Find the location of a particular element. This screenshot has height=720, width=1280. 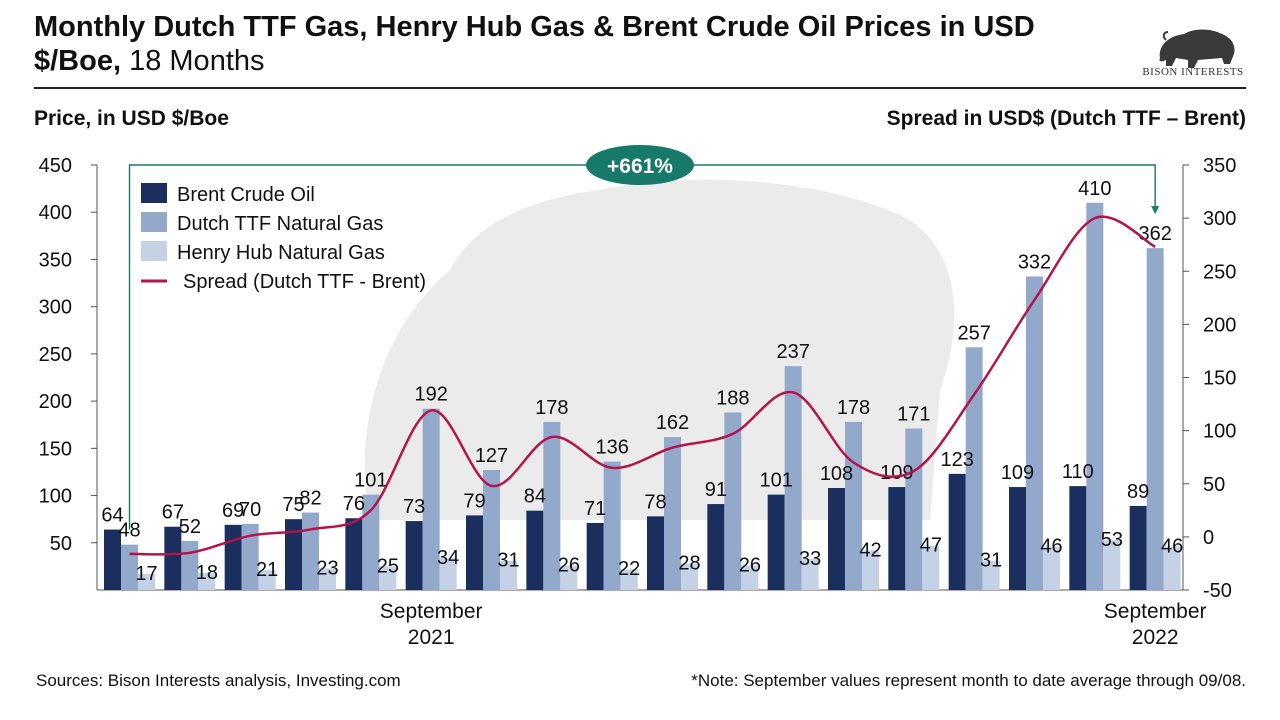

data-label: 46 is located at coordinates (1172, 547).